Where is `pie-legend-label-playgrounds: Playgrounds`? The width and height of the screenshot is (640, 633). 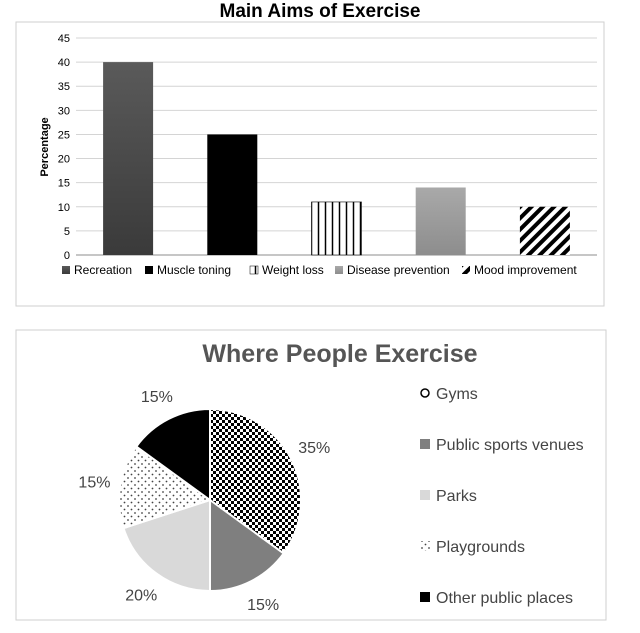 pie-legend-label-playgrounds: Playgrounds is located at coordinates (480, 547).